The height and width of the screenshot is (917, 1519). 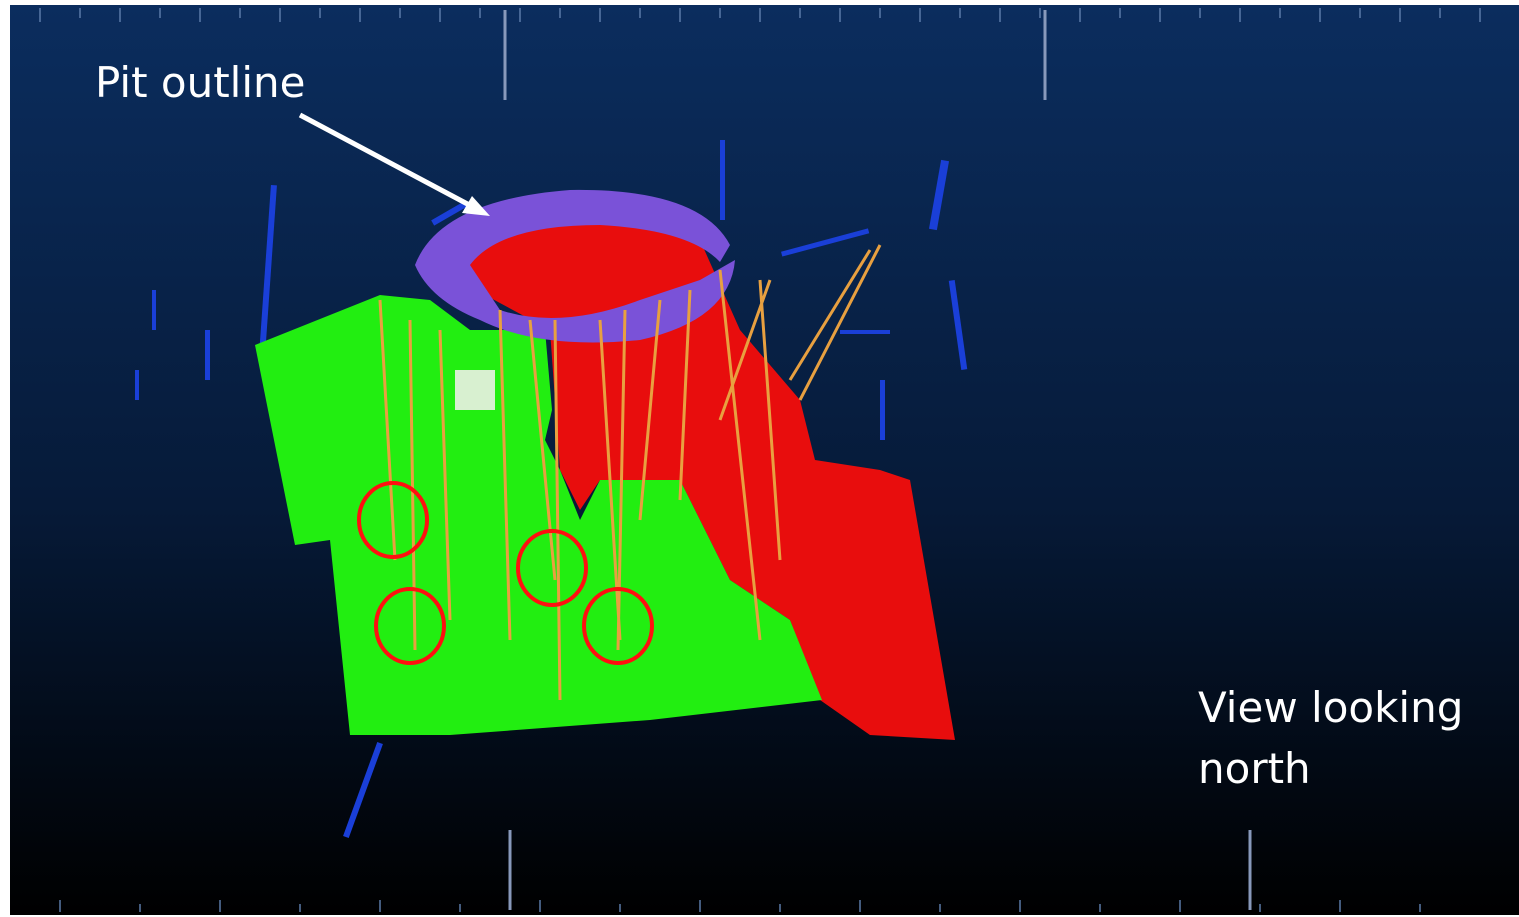 I want to click on highlight, so click(x=475, y=390).